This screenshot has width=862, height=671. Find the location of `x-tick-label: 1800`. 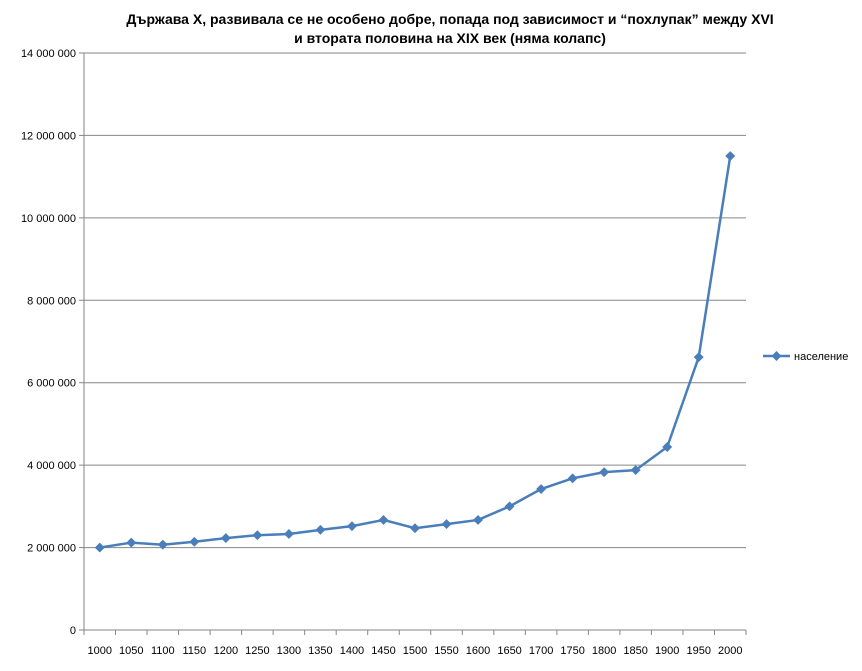

x-tick-label: 1800 is located at coordinates (604, 651).